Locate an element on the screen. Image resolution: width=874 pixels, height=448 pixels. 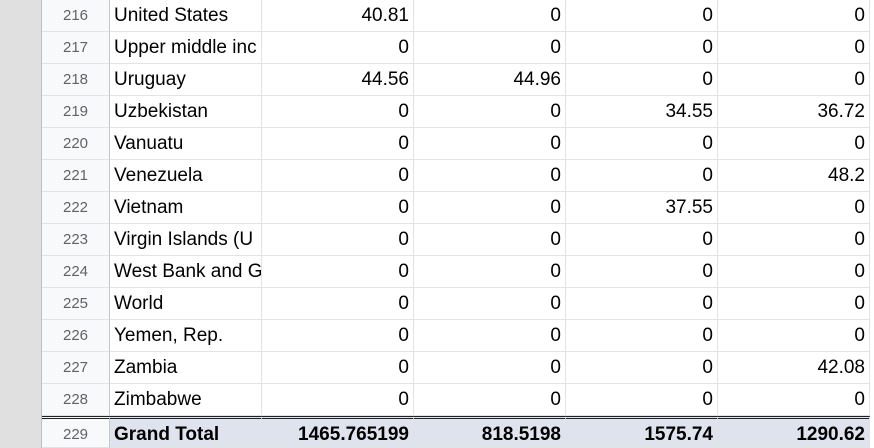
cell-name: United States is located at coordinates (186, 16).